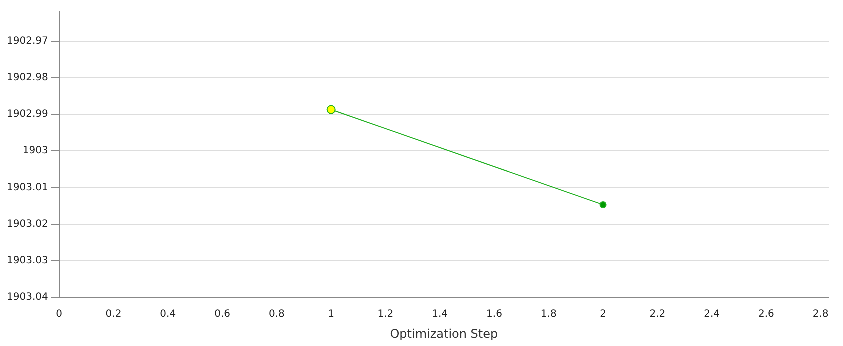 The height and width of the screenshot is (346, 843). What do you see at coordinates (35, 151) in the screenshot?
I see `y-tick-label: 1903` at bounding box center [35, 151].